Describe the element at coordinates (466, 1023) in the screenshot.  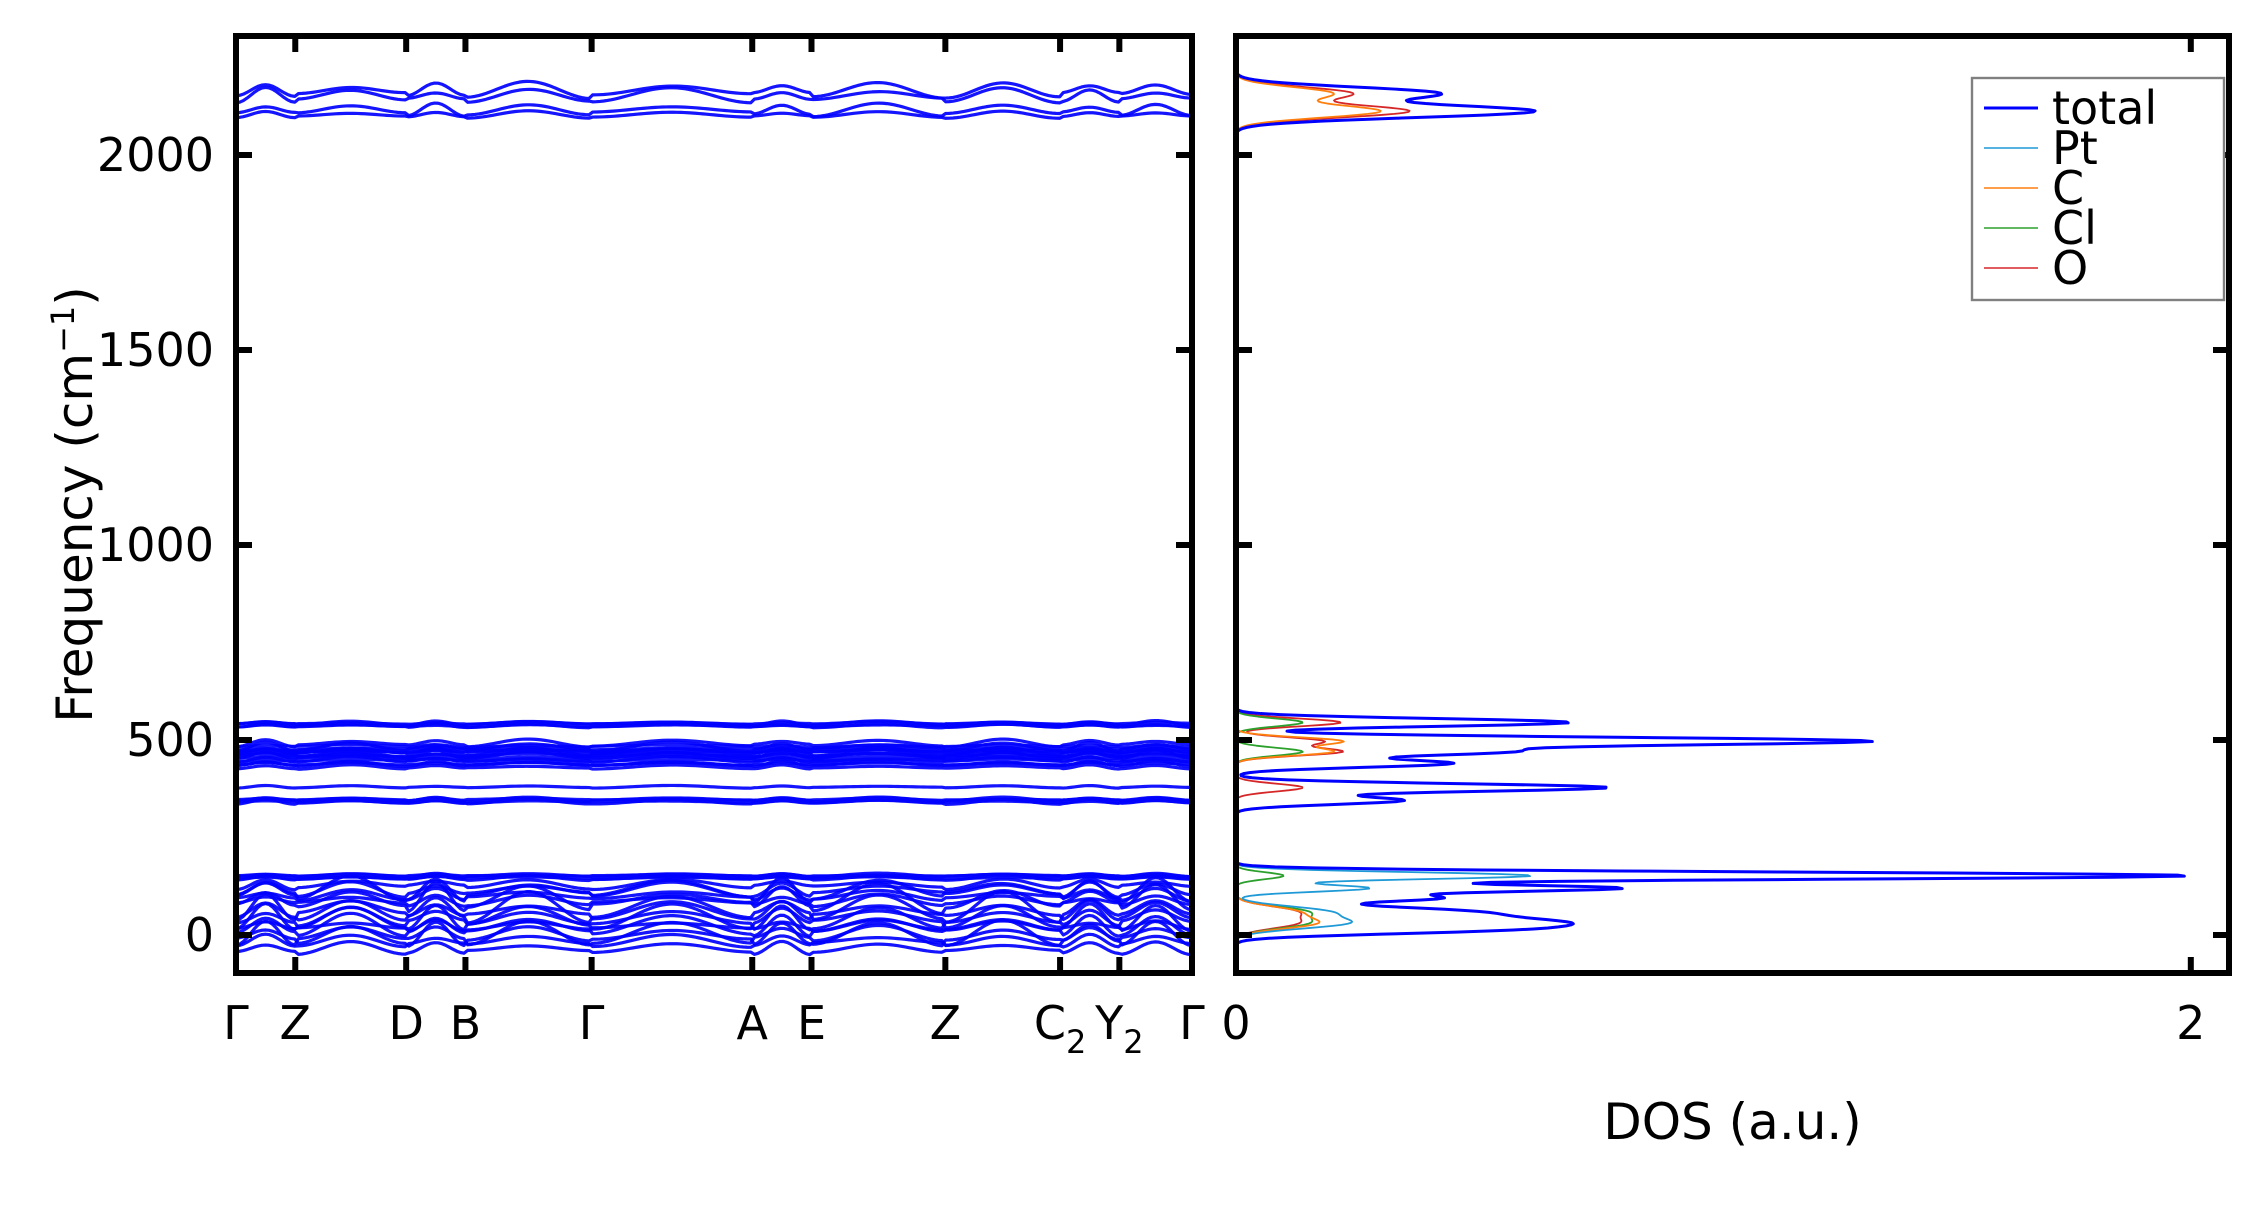
I see `x-tick-label: B` at that location.